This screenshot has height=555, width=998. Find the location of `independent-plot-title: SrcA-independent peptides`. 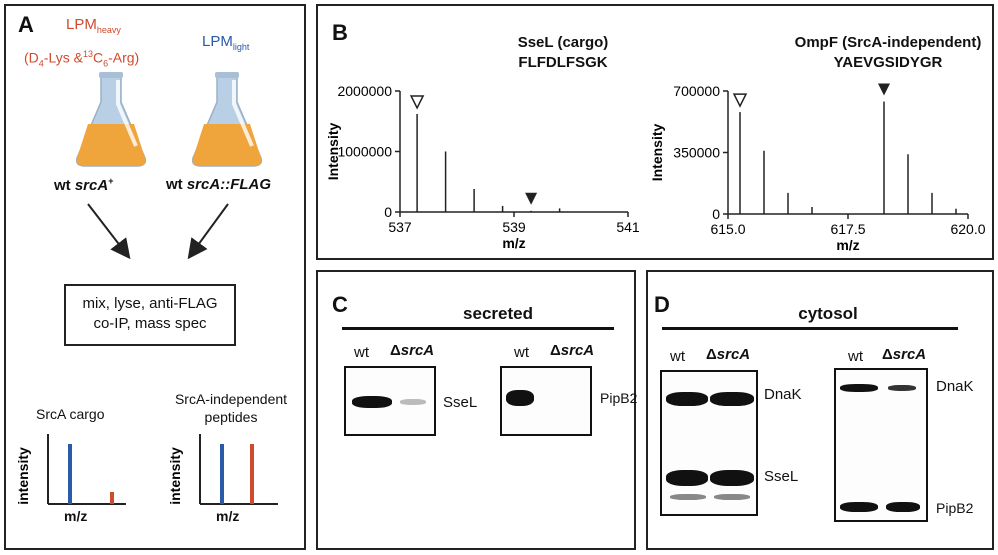

independent-plot-title: SrcA-independent peptides is located at coordinates (231, 408).